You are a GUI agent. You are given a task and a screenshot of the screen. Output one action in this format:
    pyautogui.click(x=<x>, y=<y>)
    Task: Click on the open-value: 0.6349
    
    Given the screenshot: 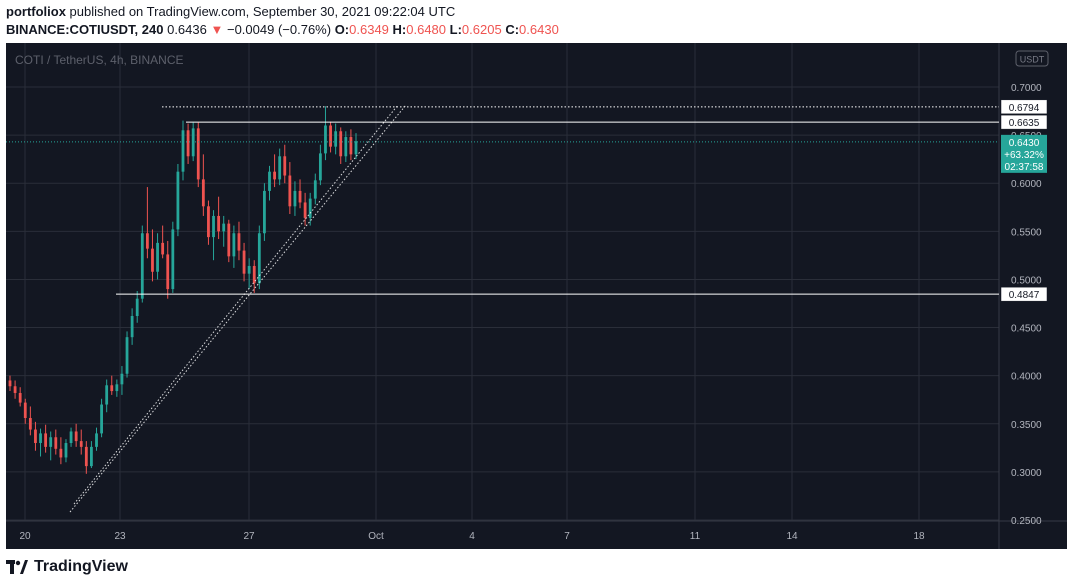 What is the action you would take?
    pyautogui.click(x=369, y=29)
    